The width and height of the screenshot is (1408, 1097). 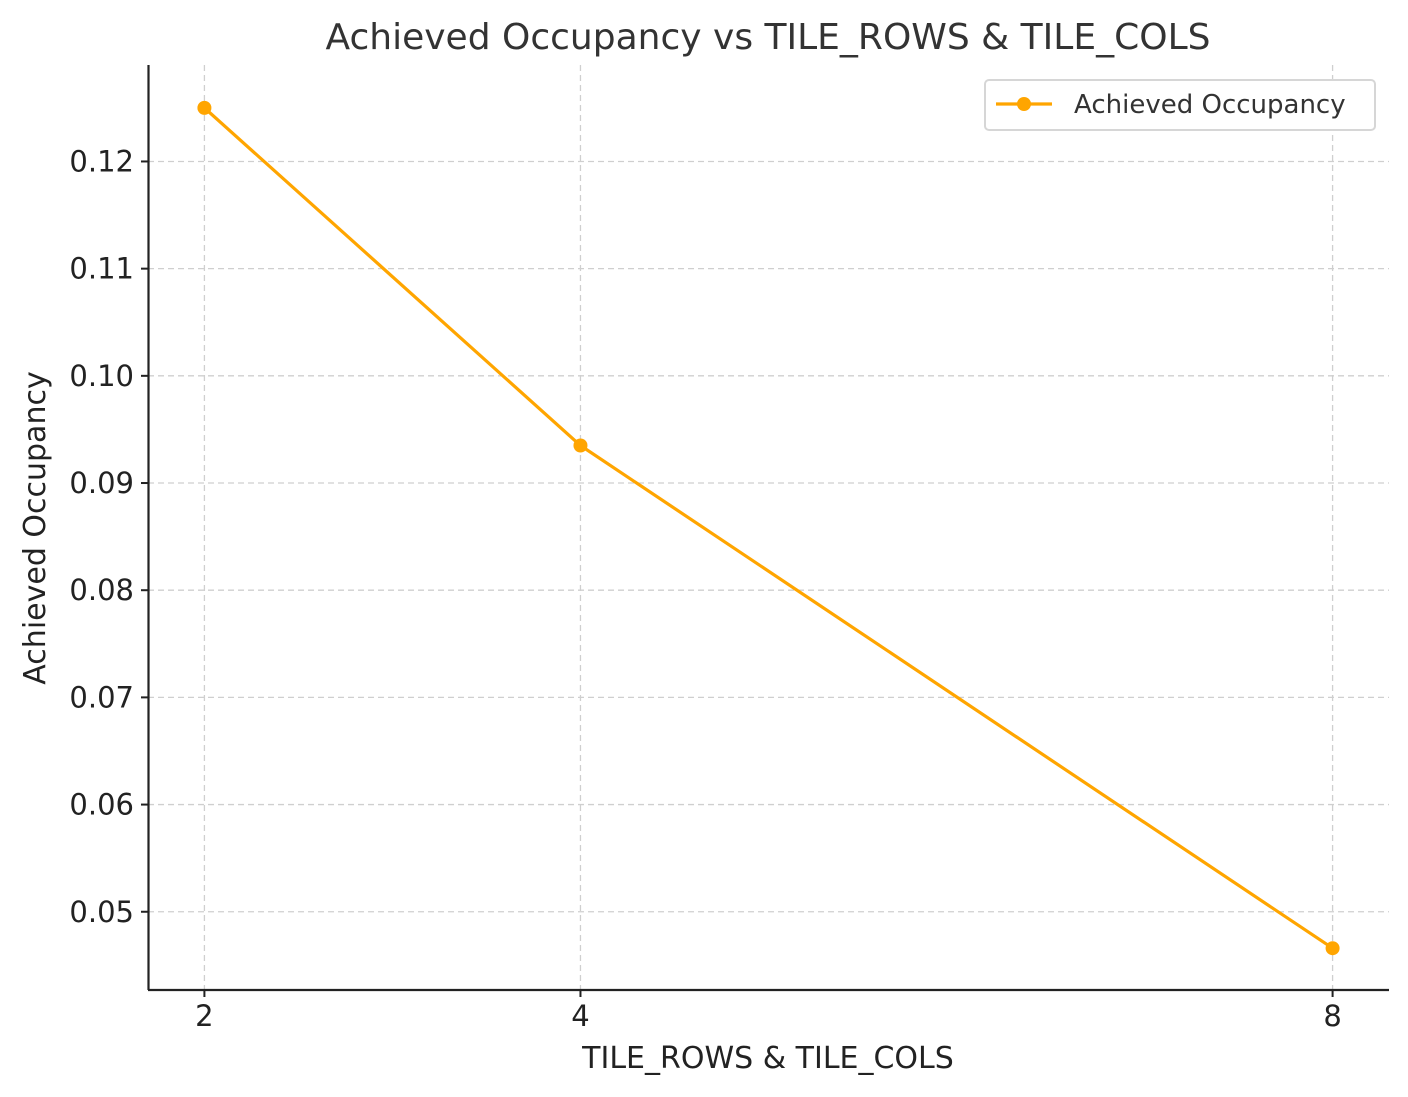 I want to click on y-tick-label-0: 0.05, so click(x=101, y=912).